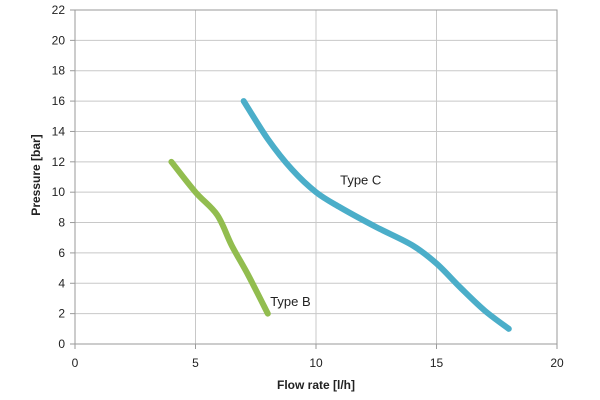 The image size is (600, 400). What do you see at coordinates (437, 363) in the screenshot?
I see `x-tick-label: 15` at bounding box center [437, 363].